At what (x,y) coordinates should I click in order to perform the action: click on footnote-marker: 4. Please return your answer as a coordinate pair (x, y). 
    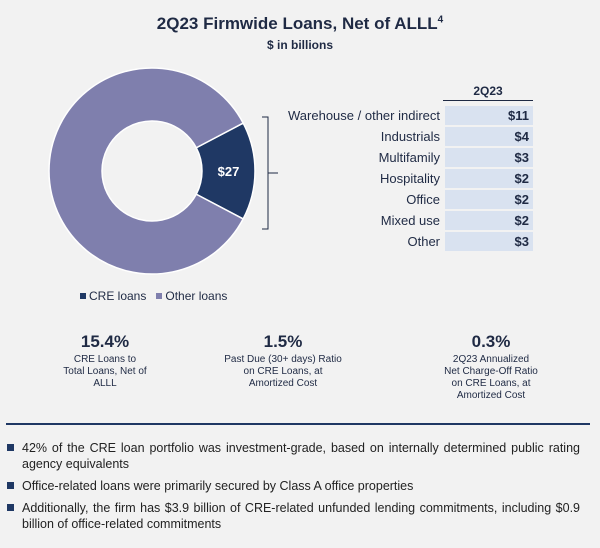
    Looking at the image, I should click on (440, 20).